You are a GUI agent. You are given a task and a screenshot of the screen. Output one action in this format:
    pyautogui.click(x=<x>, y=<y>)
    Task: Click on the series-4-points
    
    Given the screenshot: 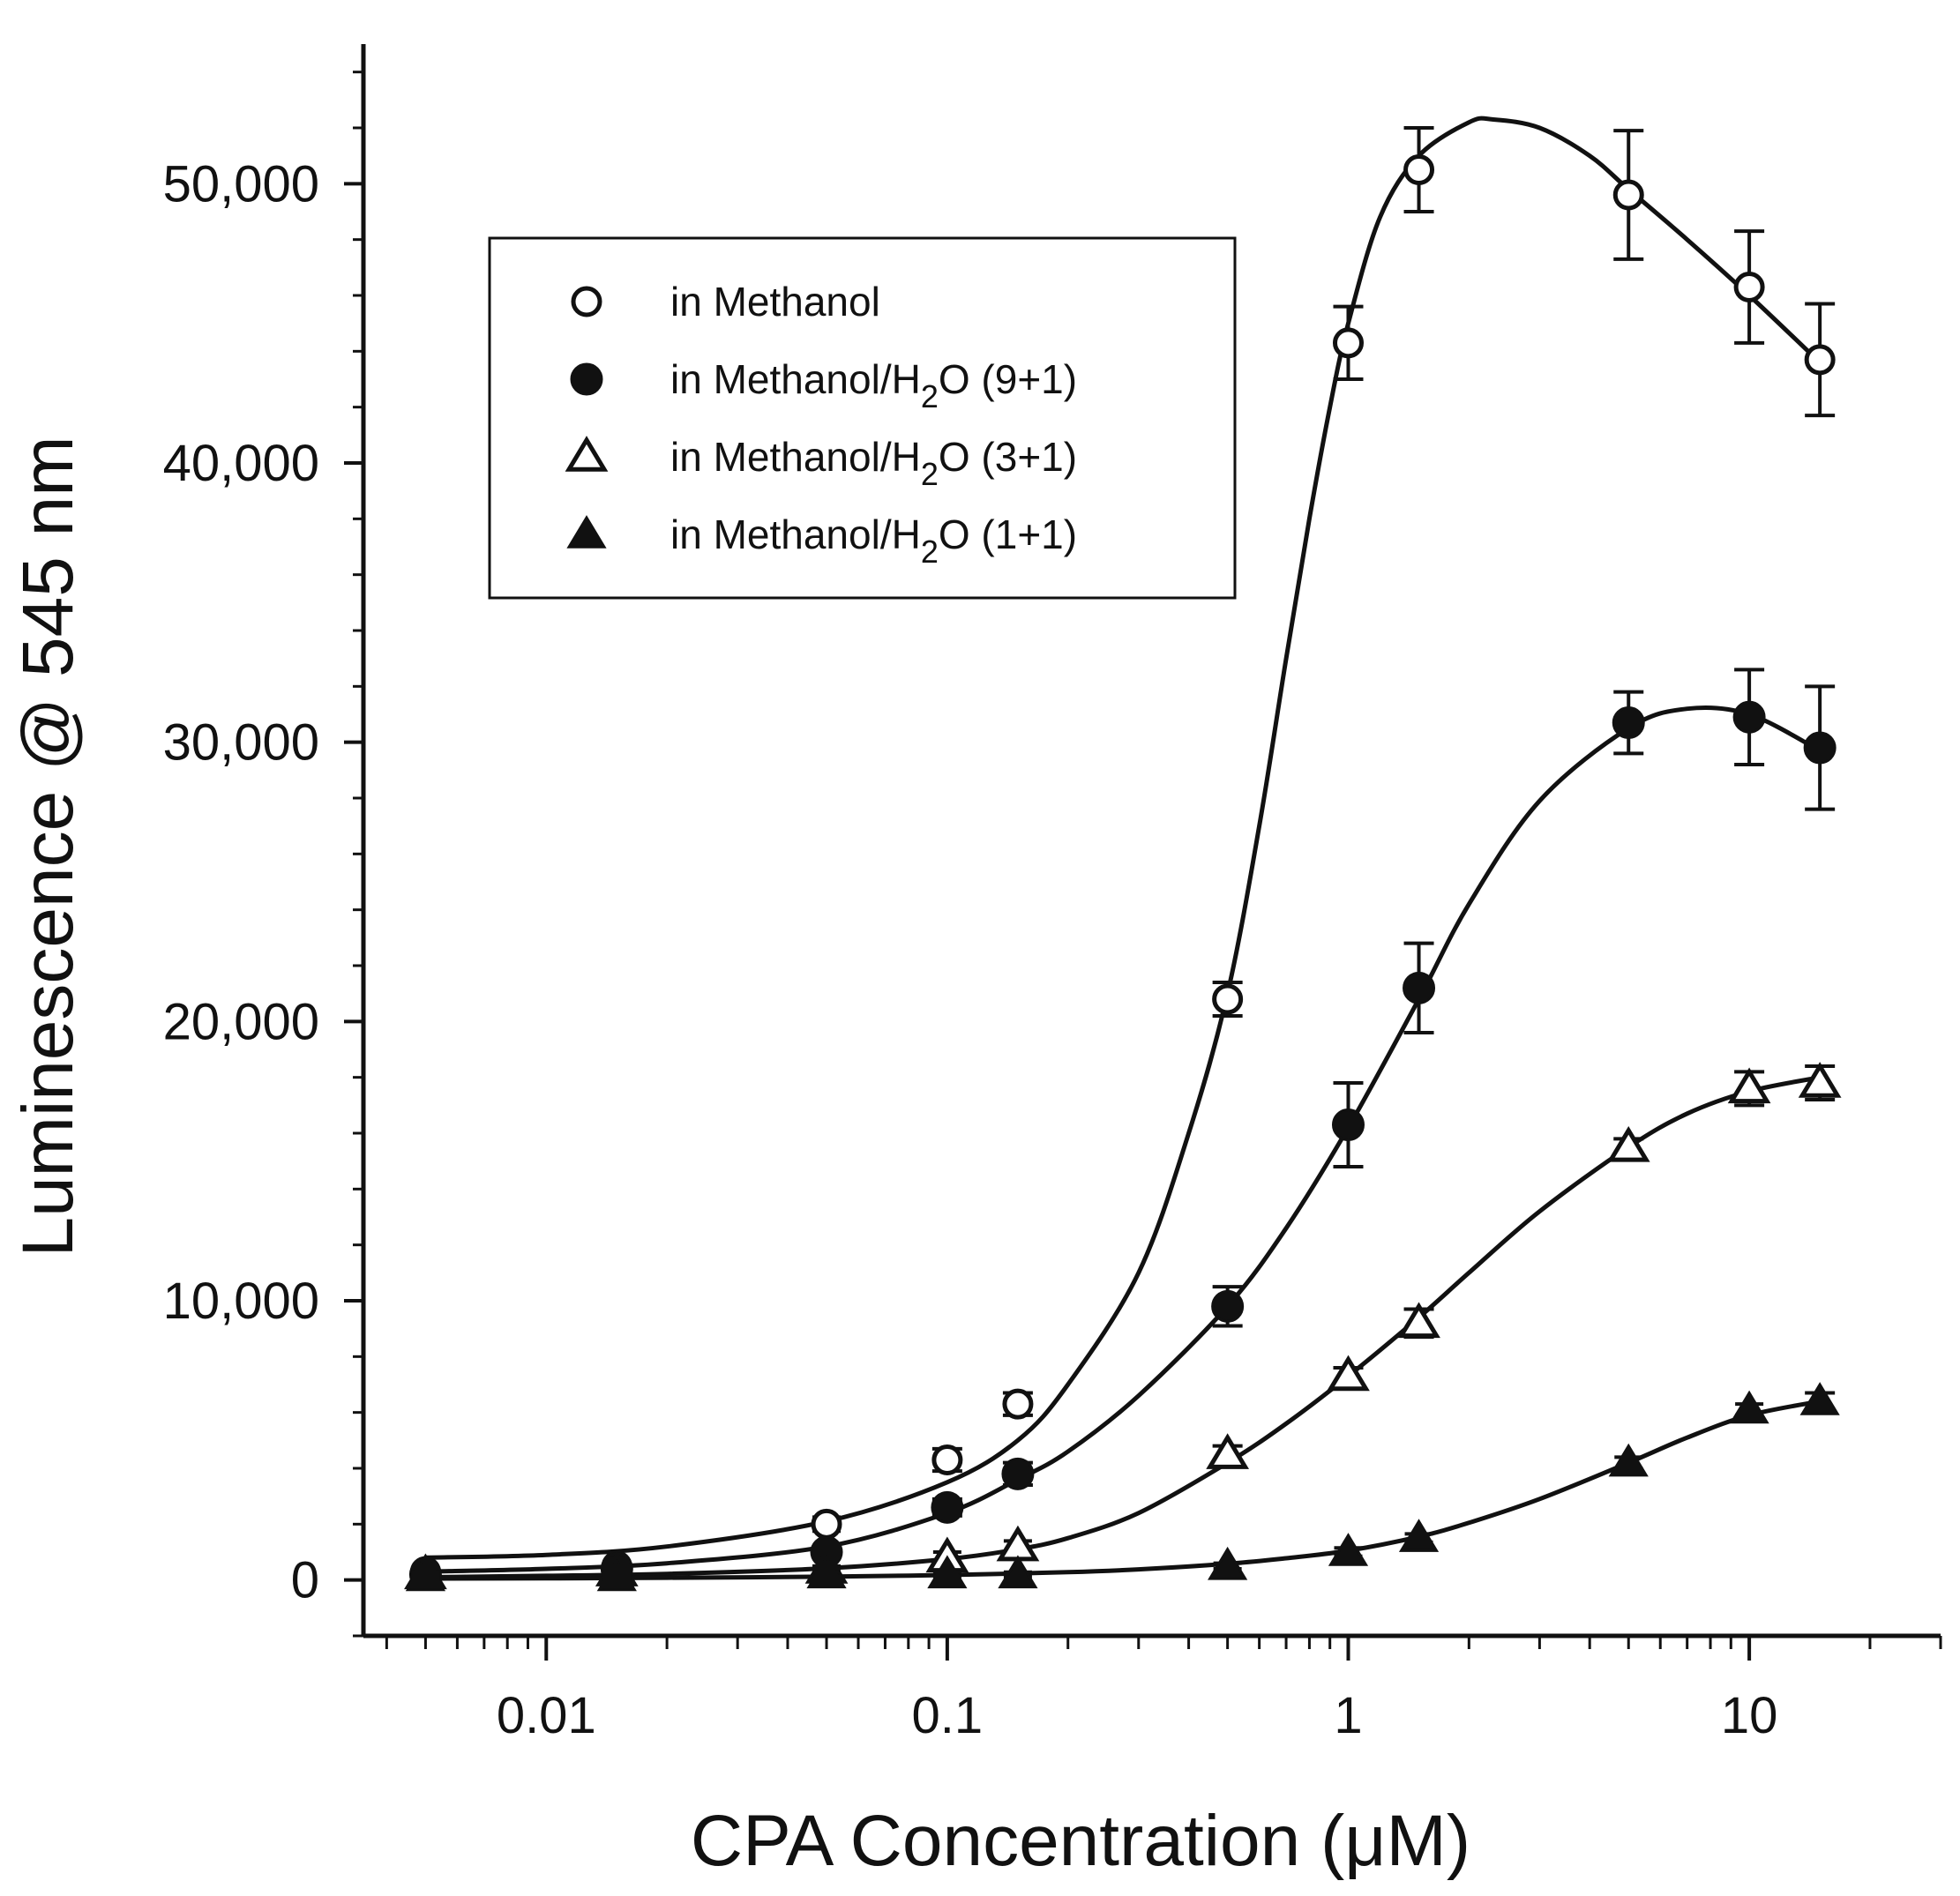 What is the action you would take?
    pyautogui.click(x=1122, y=1487)
    